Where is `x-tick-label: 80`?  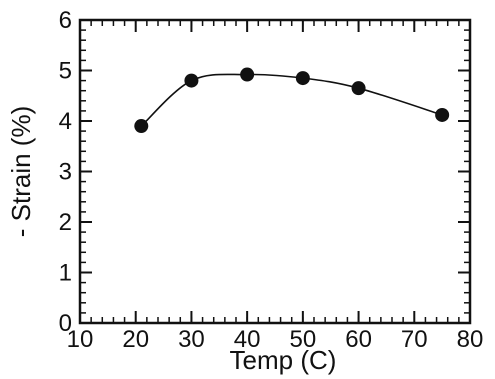
x-tick-label: 80 is located at coordinates (470, 339).